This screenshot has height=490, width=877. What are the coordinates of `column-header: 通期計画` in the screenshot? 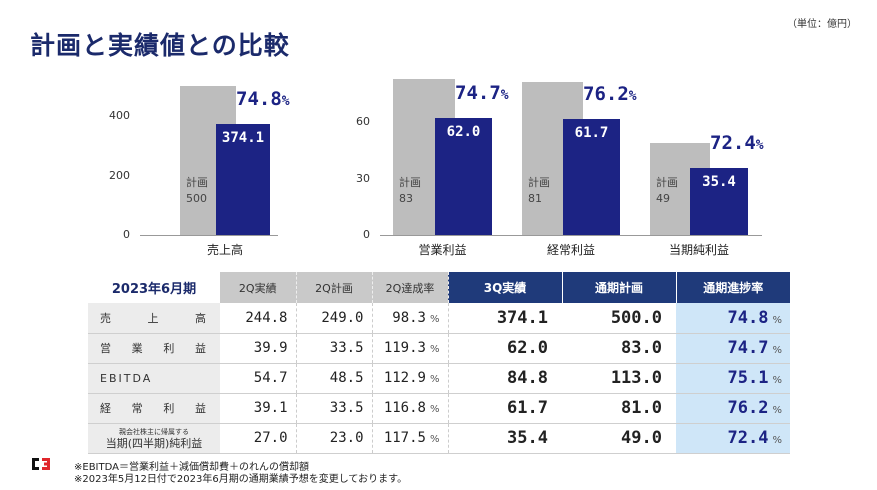 It's located at (619, 287).